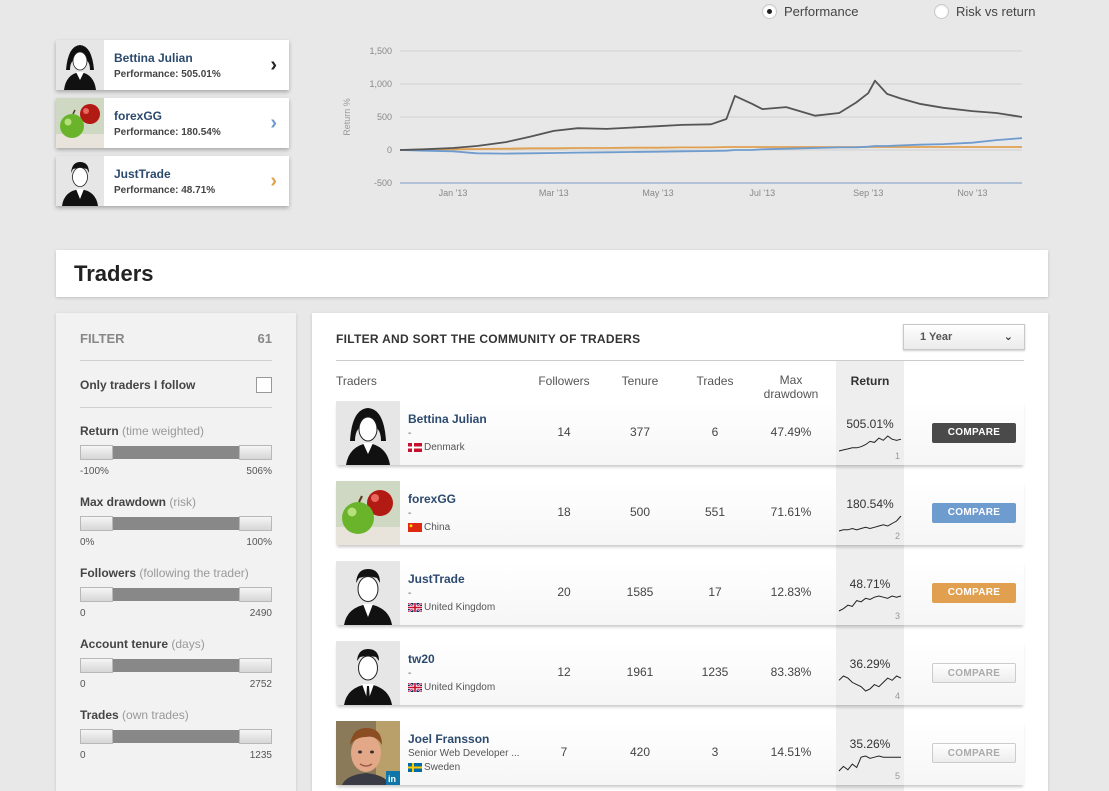 This screenshot has height=791, width=1109. Describe the element at coordinates (564, 752) in the screenshot. I see `followers-value: 7` at that location.